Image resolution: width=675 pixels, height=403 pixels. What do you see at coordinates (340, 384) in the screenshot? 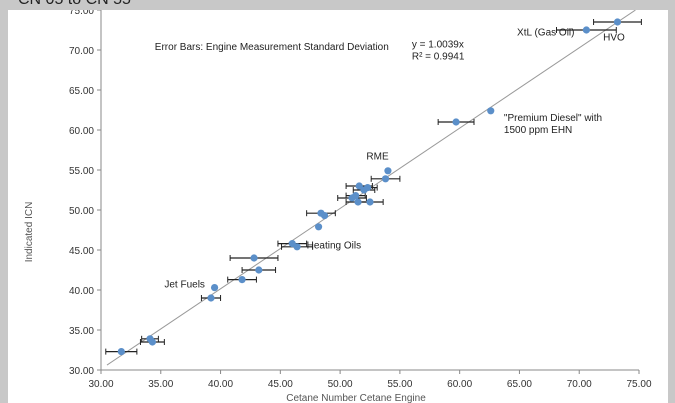
I see `x-tick-label: 50.00` at bounding box center [340, 384].